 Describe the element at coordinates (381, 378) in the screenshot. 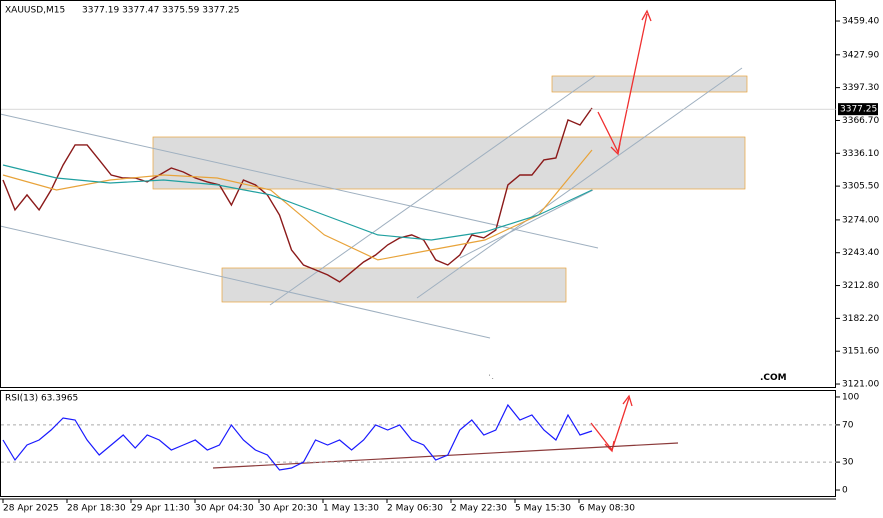

I see `watermark: BEL` at that location.